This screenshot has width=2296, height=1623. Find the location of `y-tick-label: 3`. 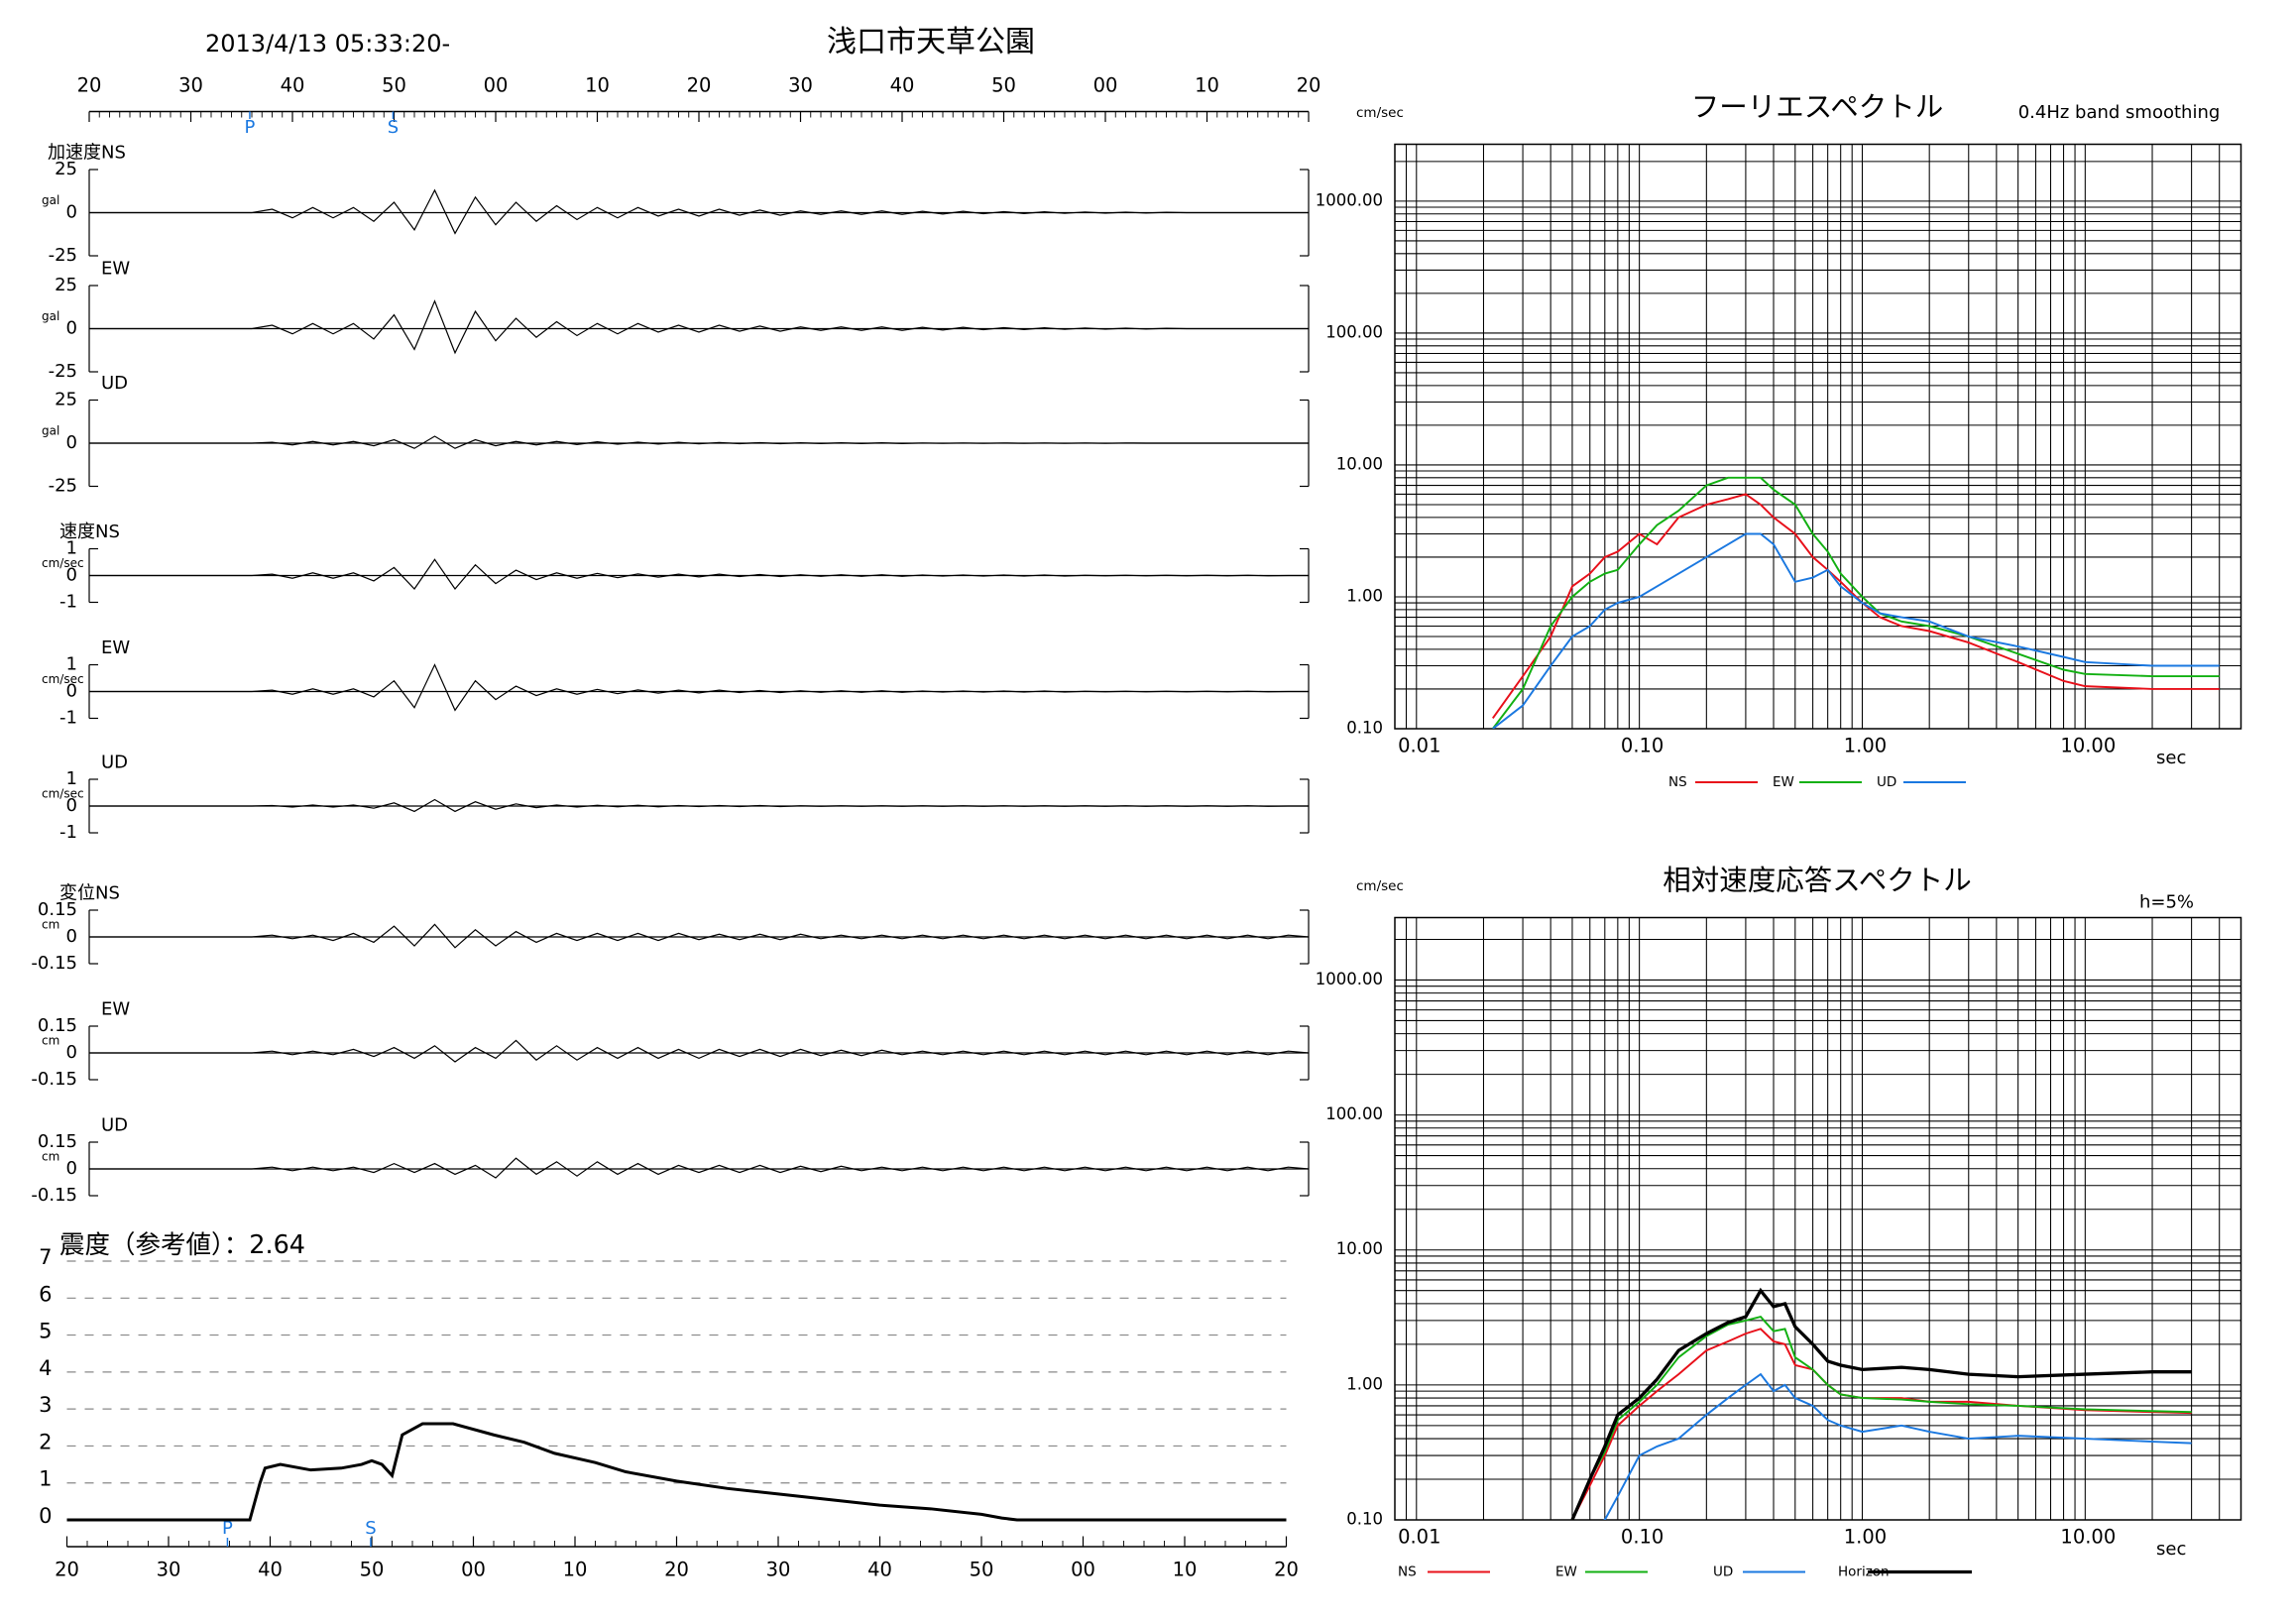

y-tick-label: 3 is located at coordinates (46, 1405).